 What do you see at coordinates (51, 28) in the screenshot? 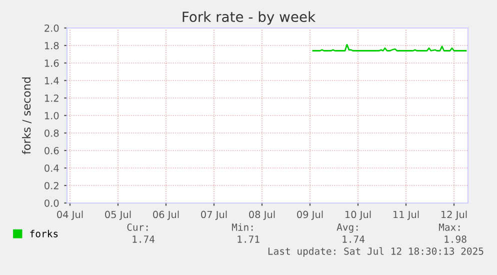
I see `y-tick-label: 2.0` at bounding box center [51, 28].